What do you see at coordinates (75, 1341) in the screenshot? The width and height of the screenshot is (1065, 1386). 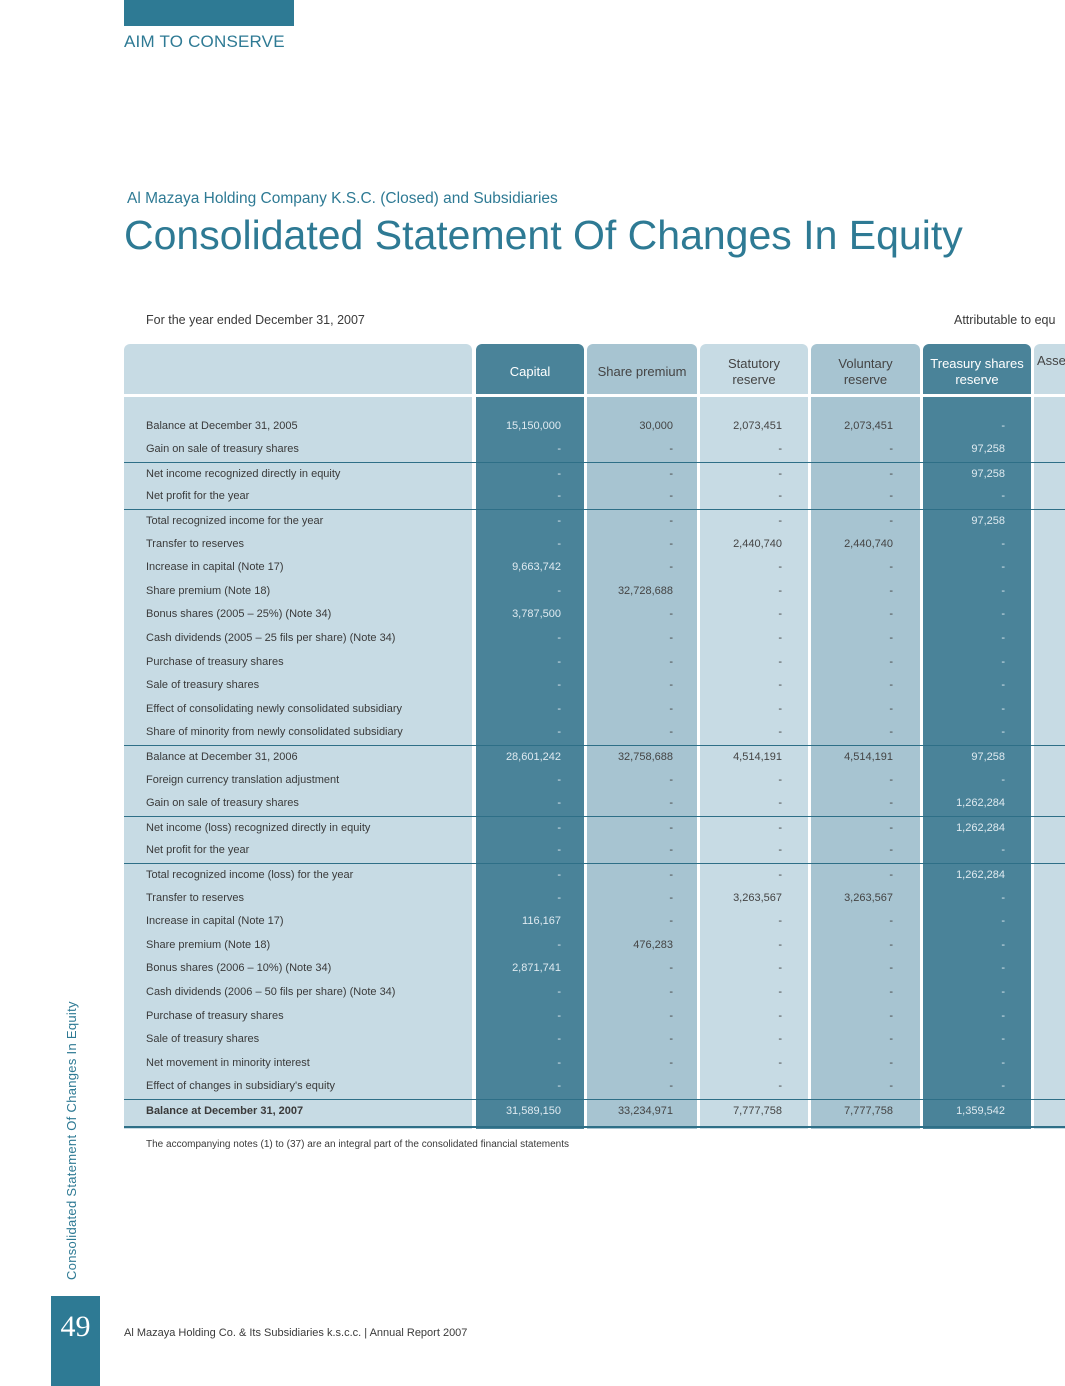 I see `page-number-box: 49` at bounding box center [75, 1341].